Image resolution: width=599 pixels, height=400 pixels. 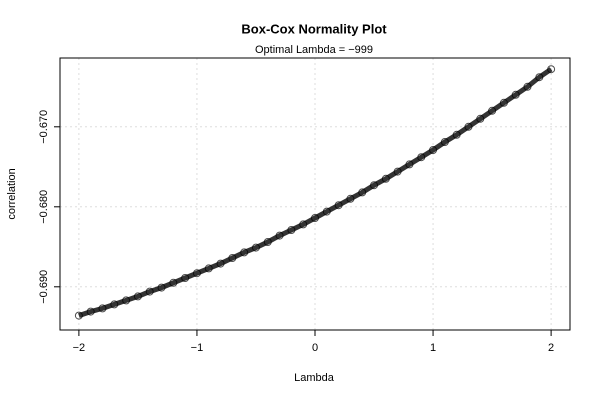 I want to click on x-tick-label: −1, so click(x=197, y=348).